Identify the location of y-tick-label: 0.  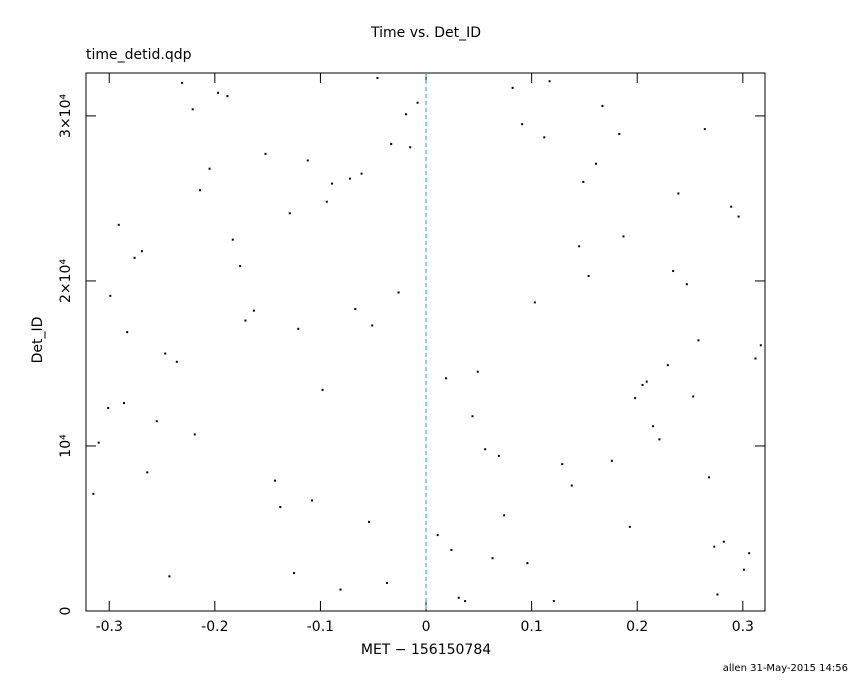
(66, 611).